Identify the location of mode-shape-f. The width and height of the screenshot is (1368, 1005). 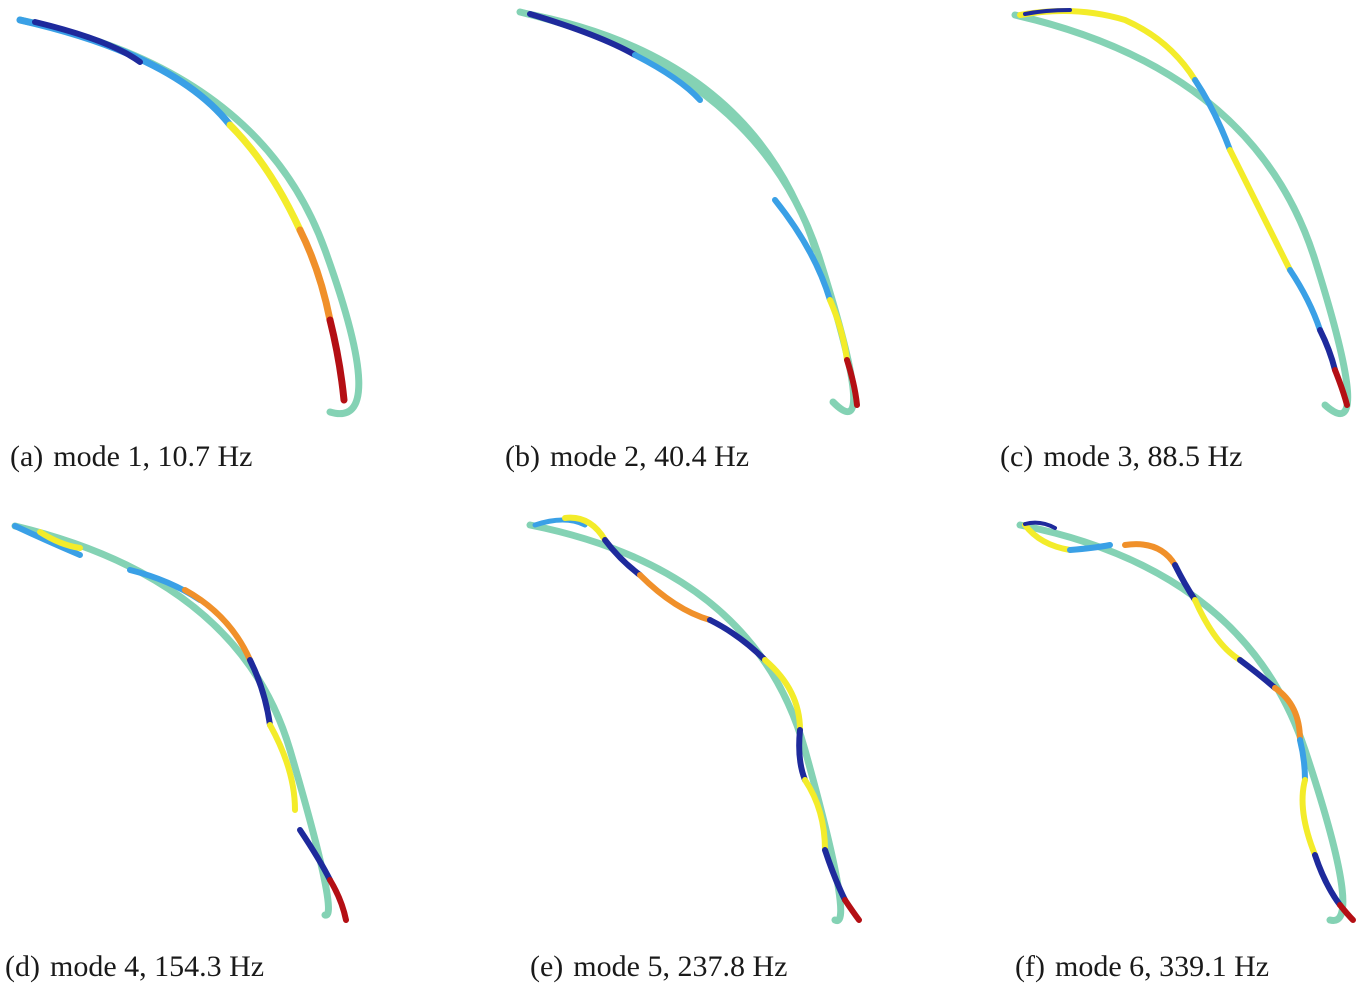
(1186, 722).